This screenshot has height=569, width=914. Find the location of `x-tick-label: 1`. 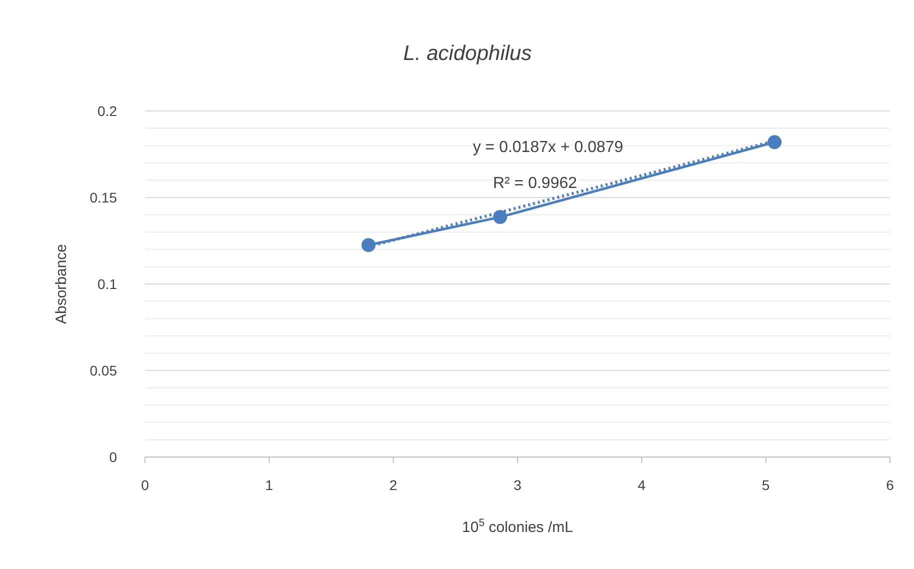

x-tick-label: 1 is located at coordinates (269, 485).